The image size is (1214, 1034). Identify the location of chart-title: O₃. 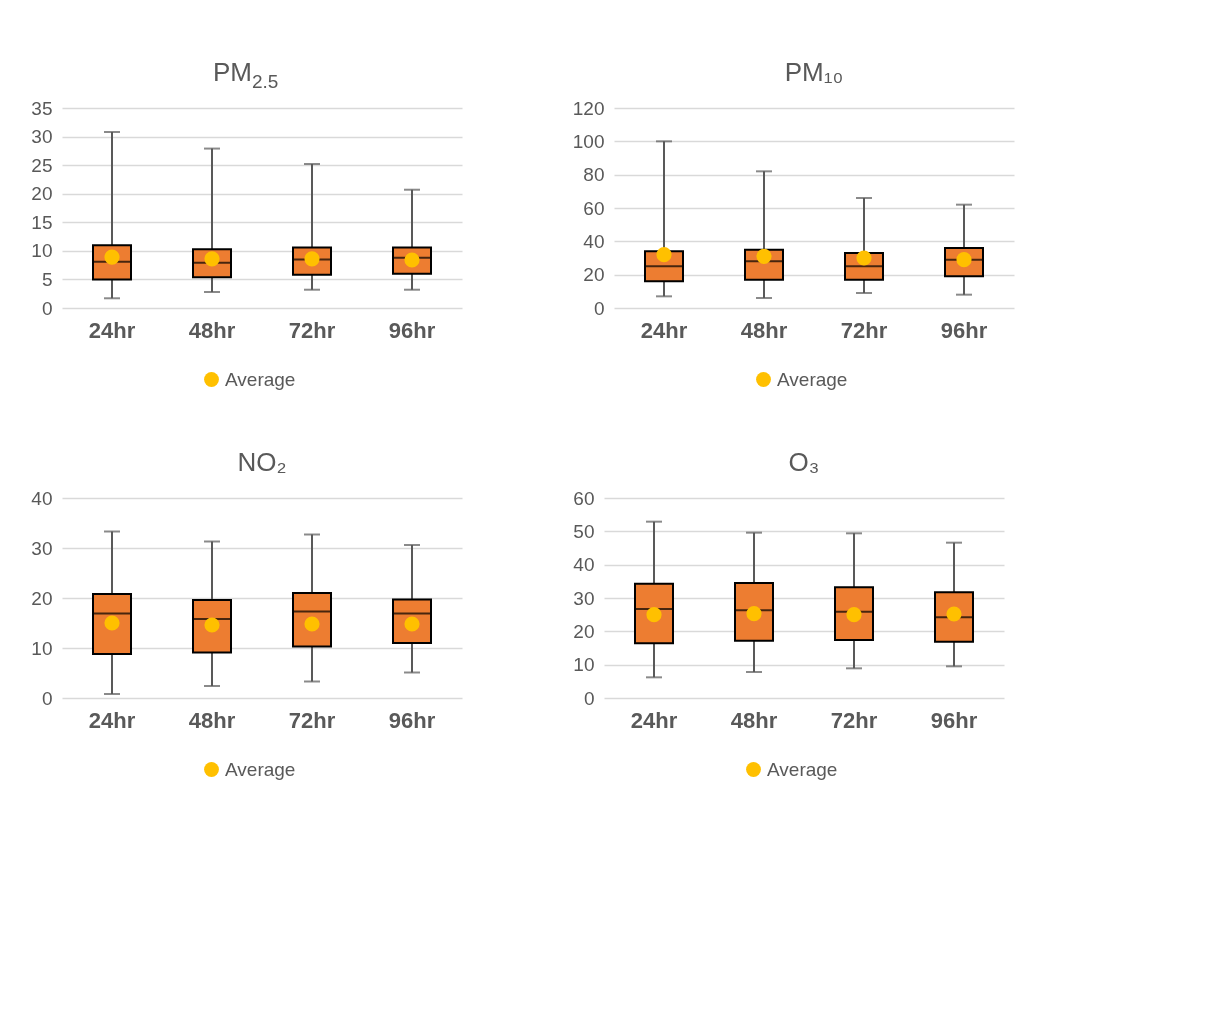
(804, 462).